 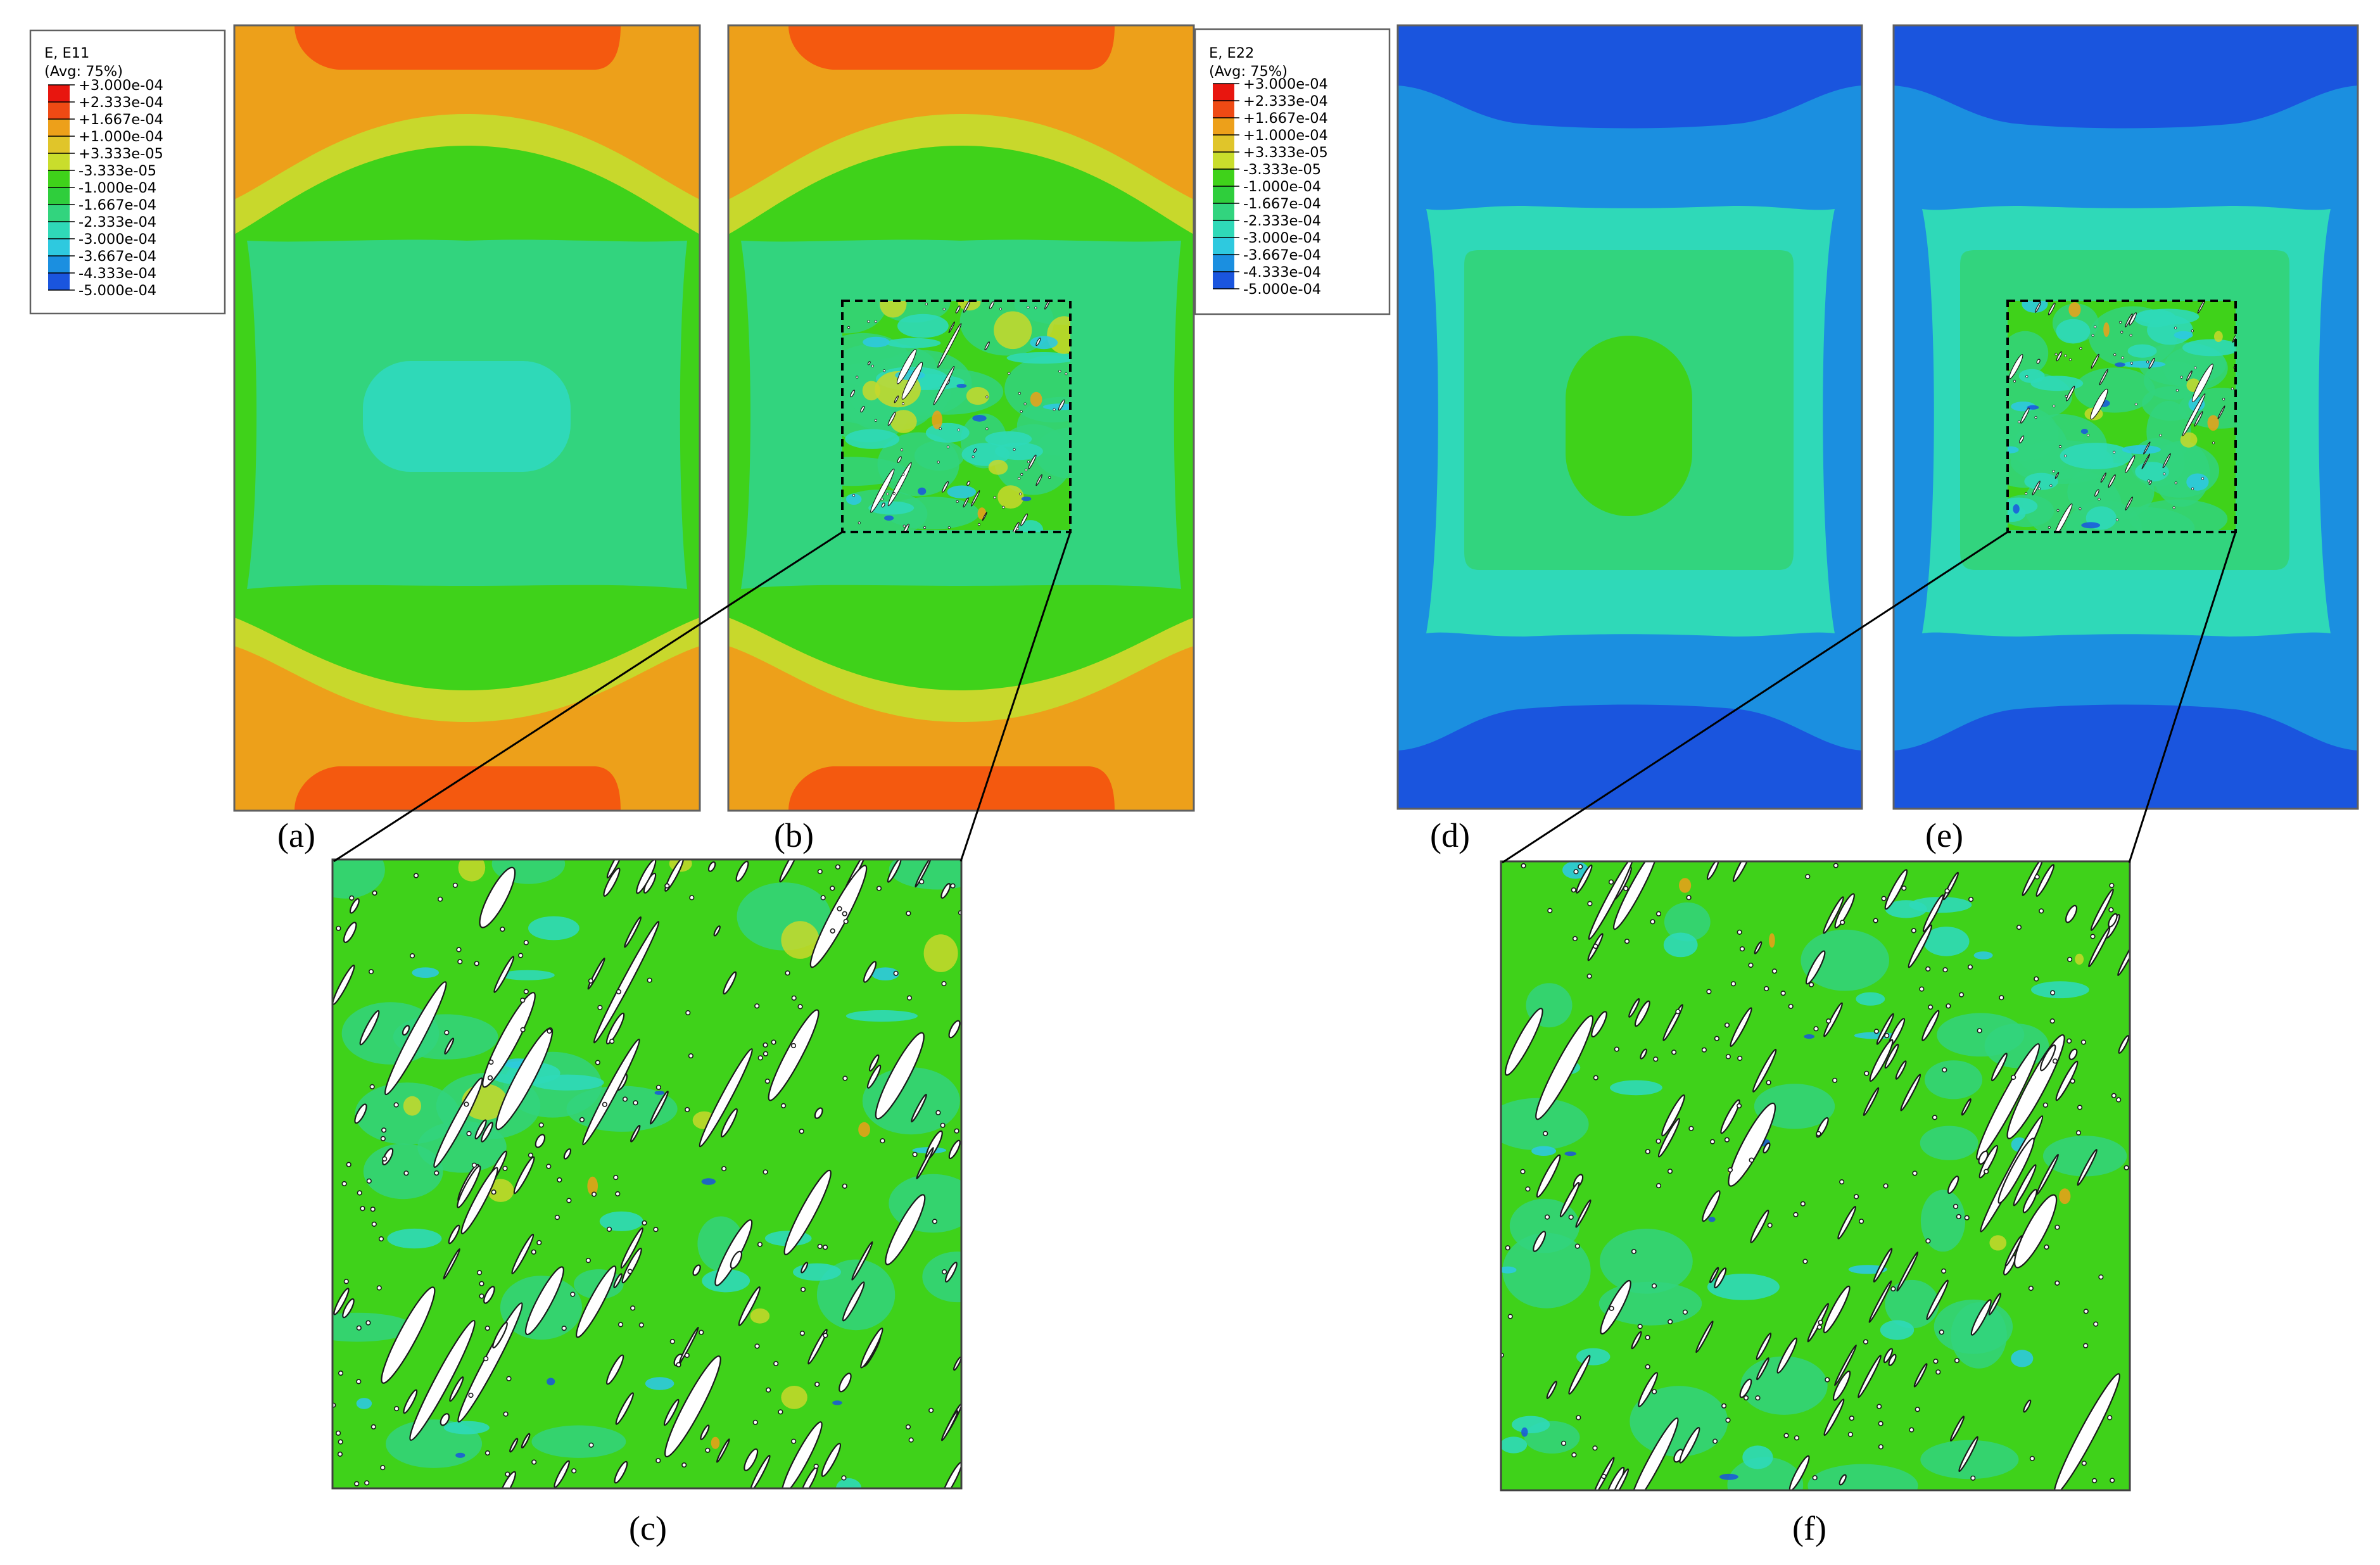 What do you see at coordinates (1815, 1176) in the screenshot?
I see `panel-f-zoom-detail` at bounding box center [1815, 1176].